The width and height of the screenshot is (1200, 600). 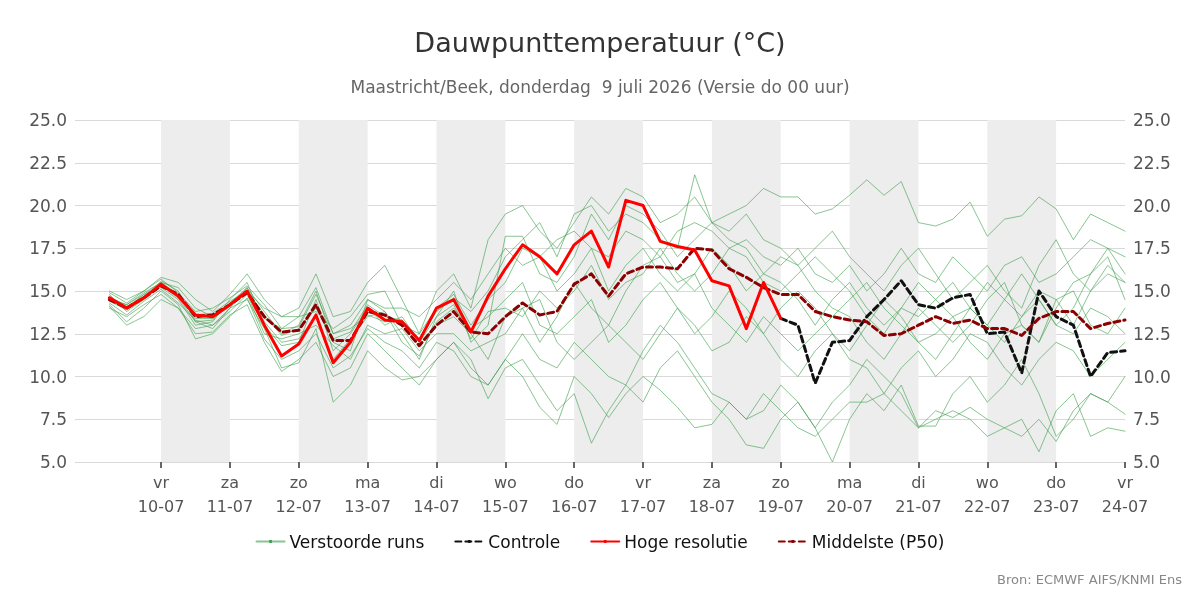 I want to click on x-tick-label: wo 22-07, so click(x=987, y=494).